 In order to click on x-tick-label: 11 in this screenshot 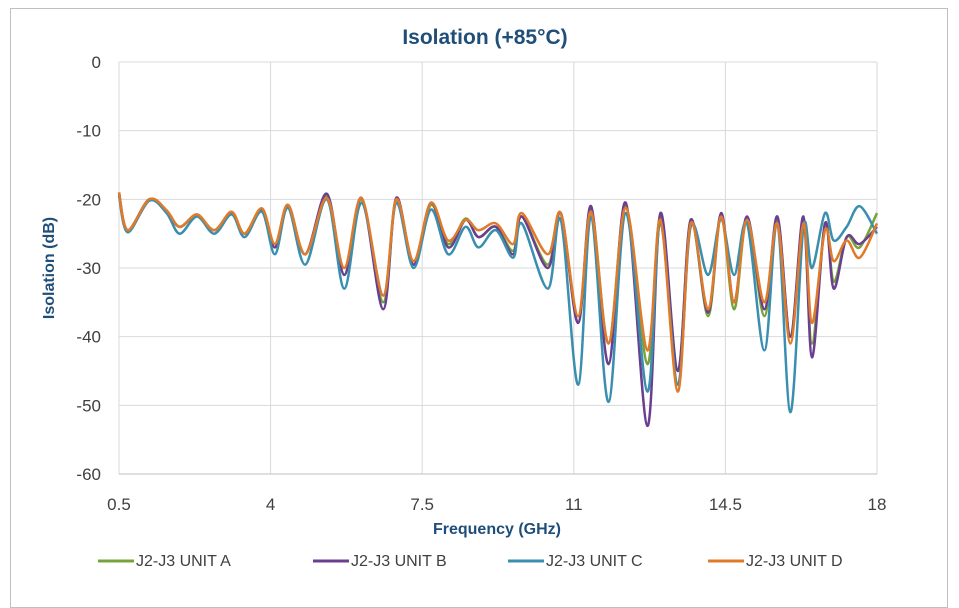, I will do `click(574, 504)`.